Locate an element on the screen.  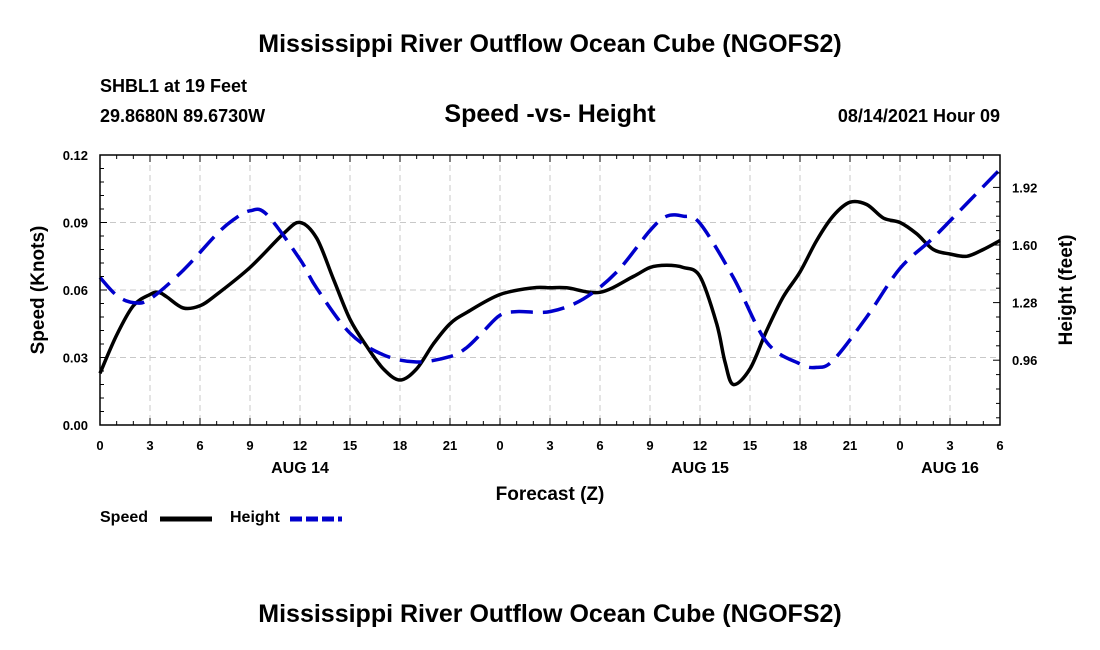
y-left-tick-label: 0.03 is located at coordinates (75, 358).